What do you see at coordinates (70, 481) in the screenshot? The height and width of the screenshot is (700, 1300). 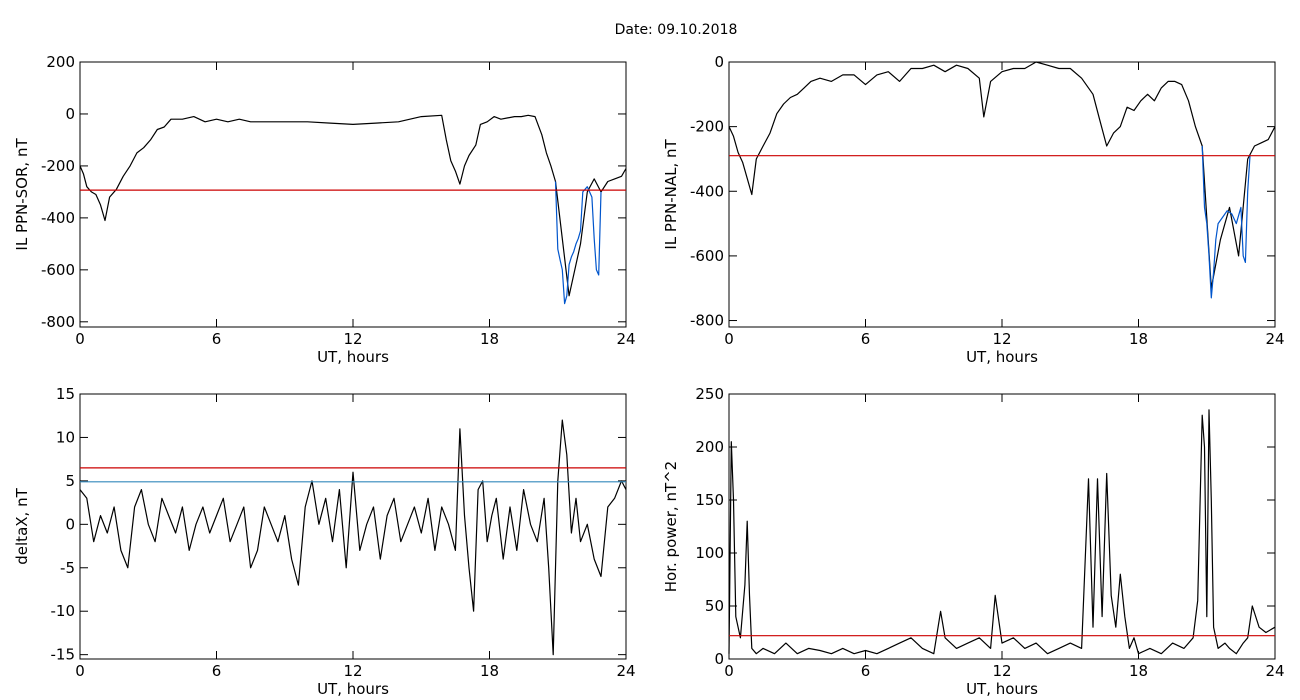 I see `y-tick-label: 5` at bounding box center [70, 481].